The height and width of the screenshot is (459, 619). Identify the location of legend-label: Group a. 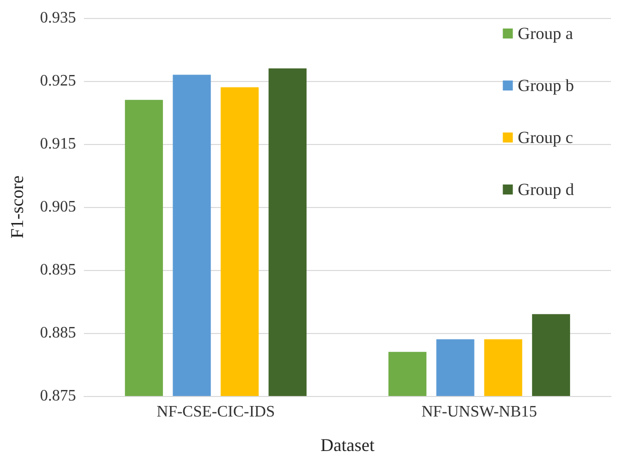
(546, 33).